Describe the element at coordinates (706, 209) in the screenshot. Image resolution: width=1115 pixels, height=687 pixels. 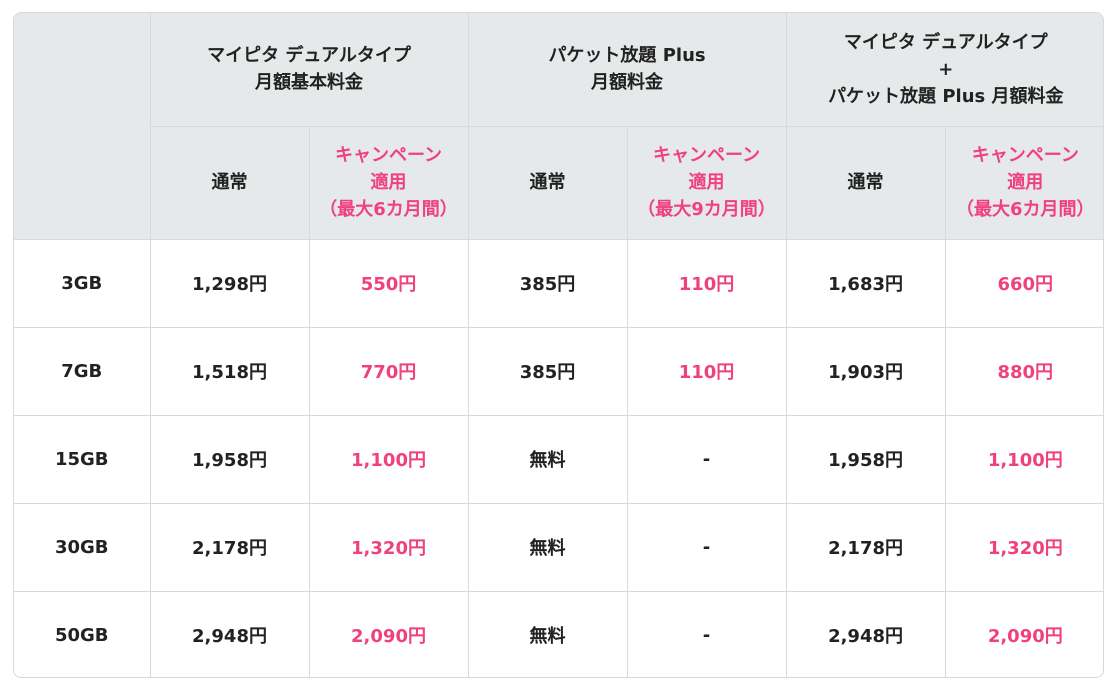
I see `header-campaign-2-line3: （最大9カ月間）` at that location.